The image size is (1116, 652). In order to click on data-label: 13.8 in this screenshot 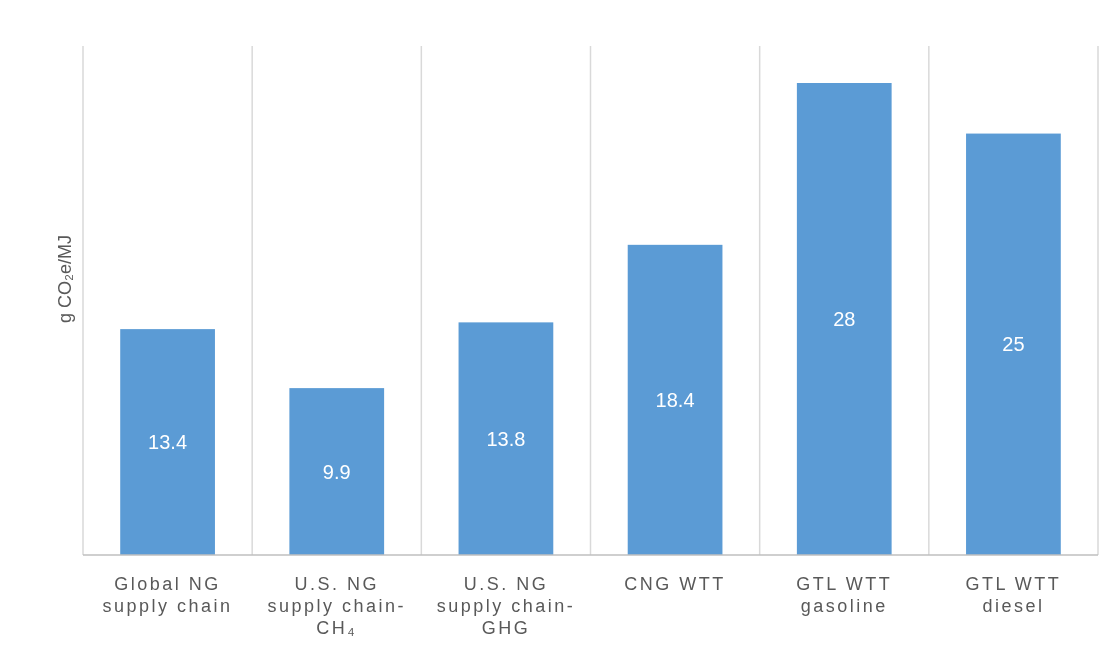, I will do `click(506, 438)`.